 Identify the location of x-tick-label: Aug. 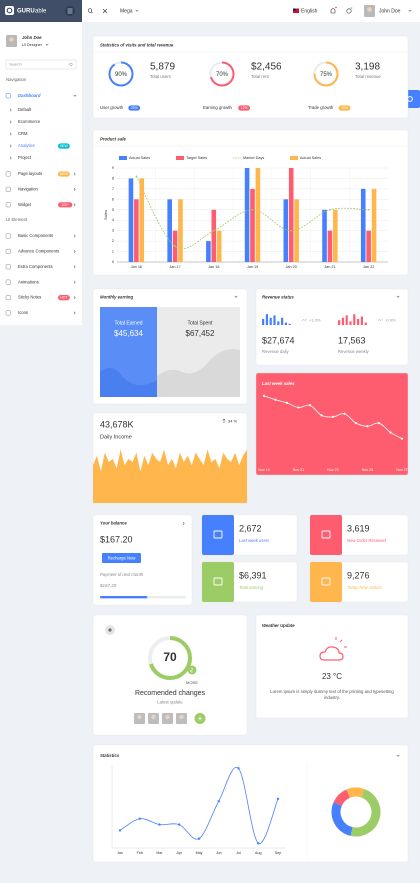
(258, 853).